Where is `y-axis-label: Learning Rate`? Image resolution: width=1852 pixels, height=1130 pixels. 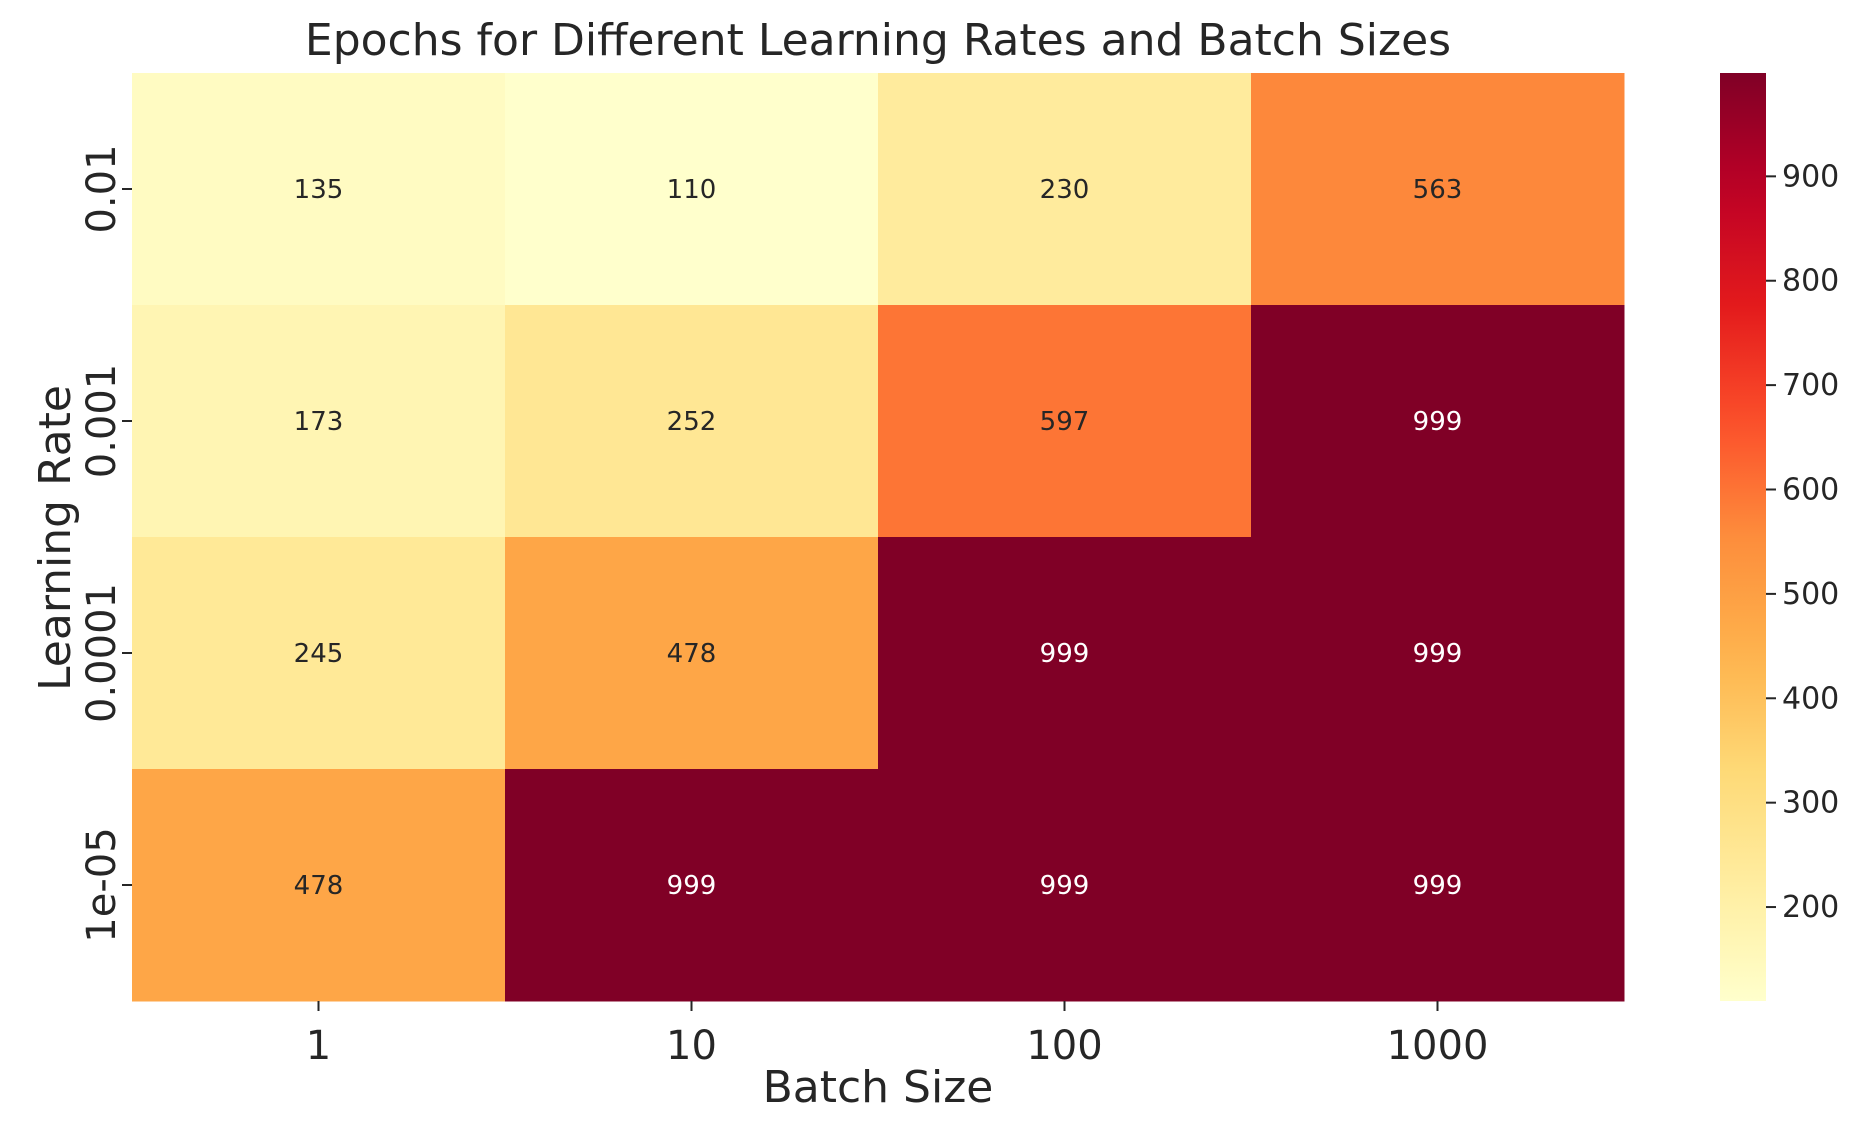 y-axis-label: Learning Rate is located at coordinates (55, 538).